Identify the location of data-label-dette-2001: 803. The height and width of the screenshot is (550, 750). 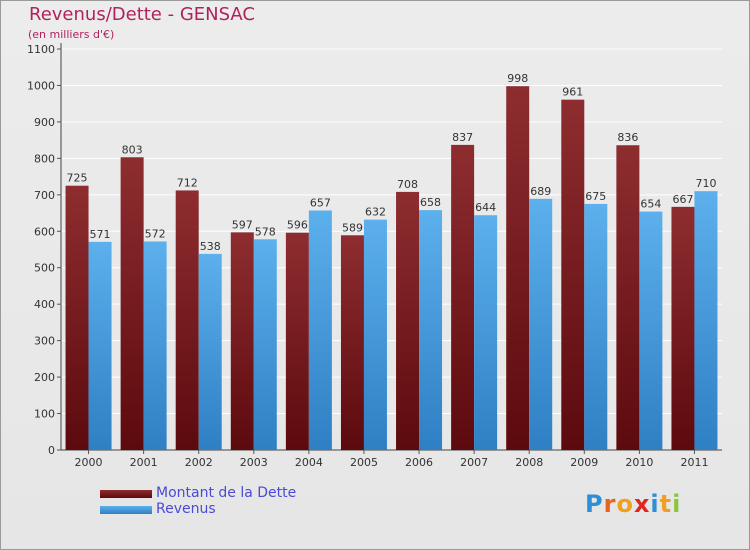
(132, 149).